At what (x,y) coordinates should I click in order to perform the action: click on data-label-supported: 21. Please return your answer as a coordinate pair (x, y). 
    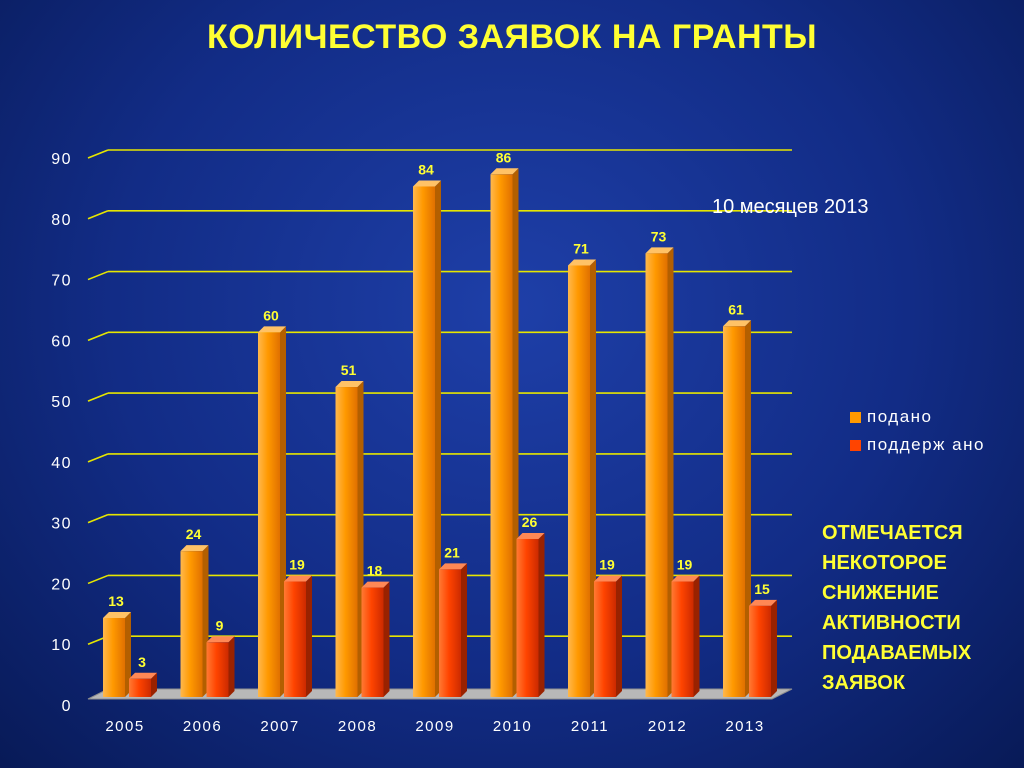
    Looking at the image, I should click on (452, 552).